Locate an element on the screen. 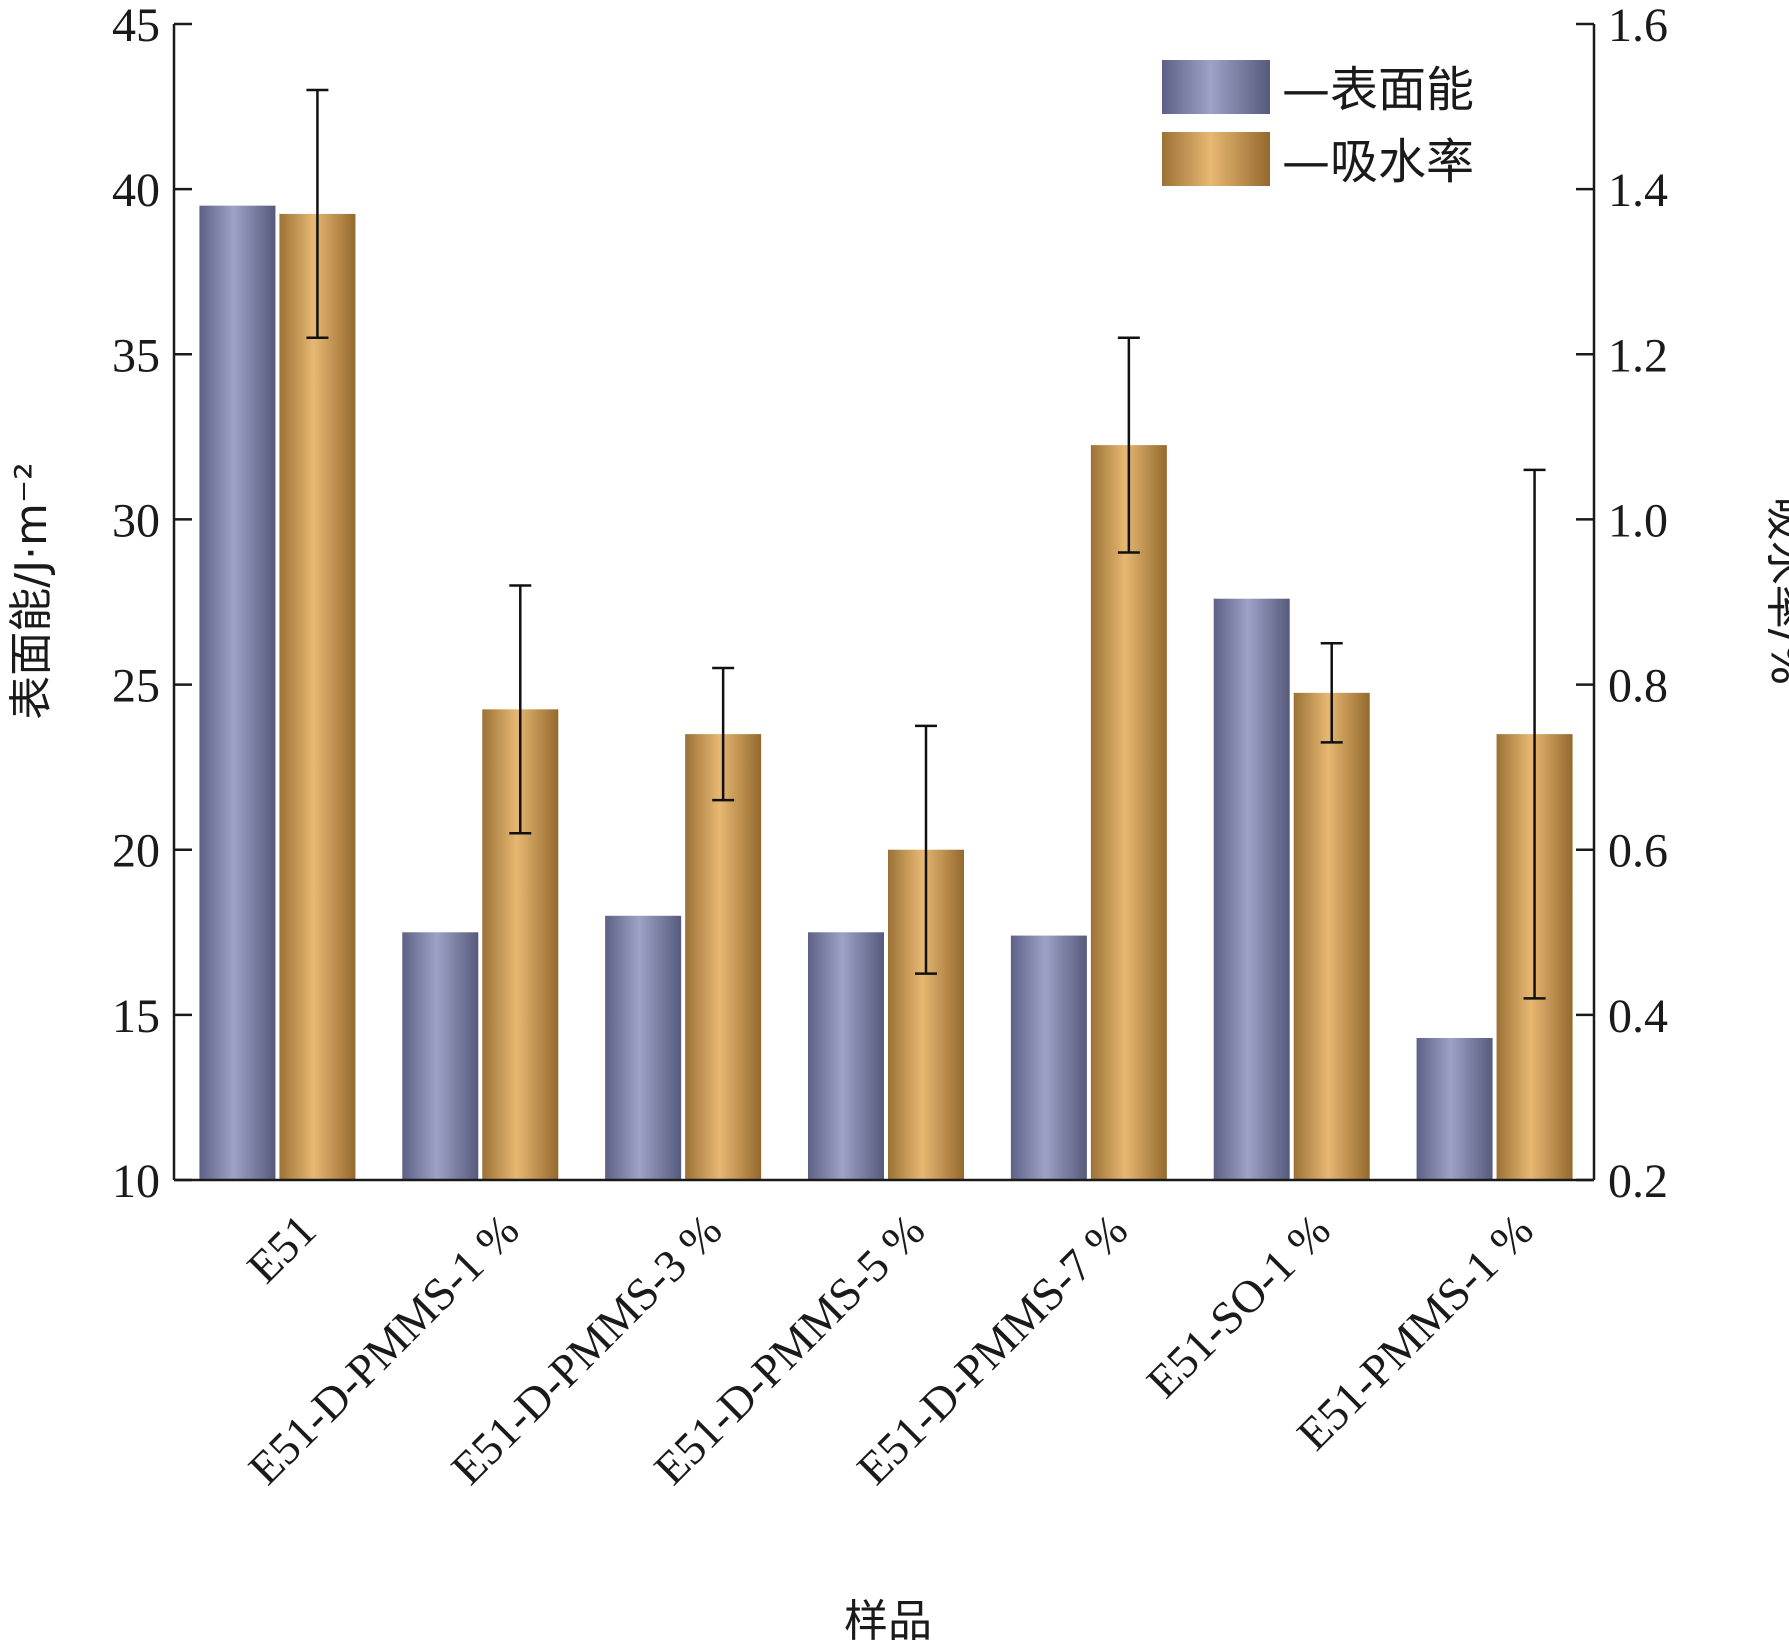 Image resolution: width=1789 pixels, height=1652 pixels. legend-swatch-water-absorption is located at coordinates (1216, 159).